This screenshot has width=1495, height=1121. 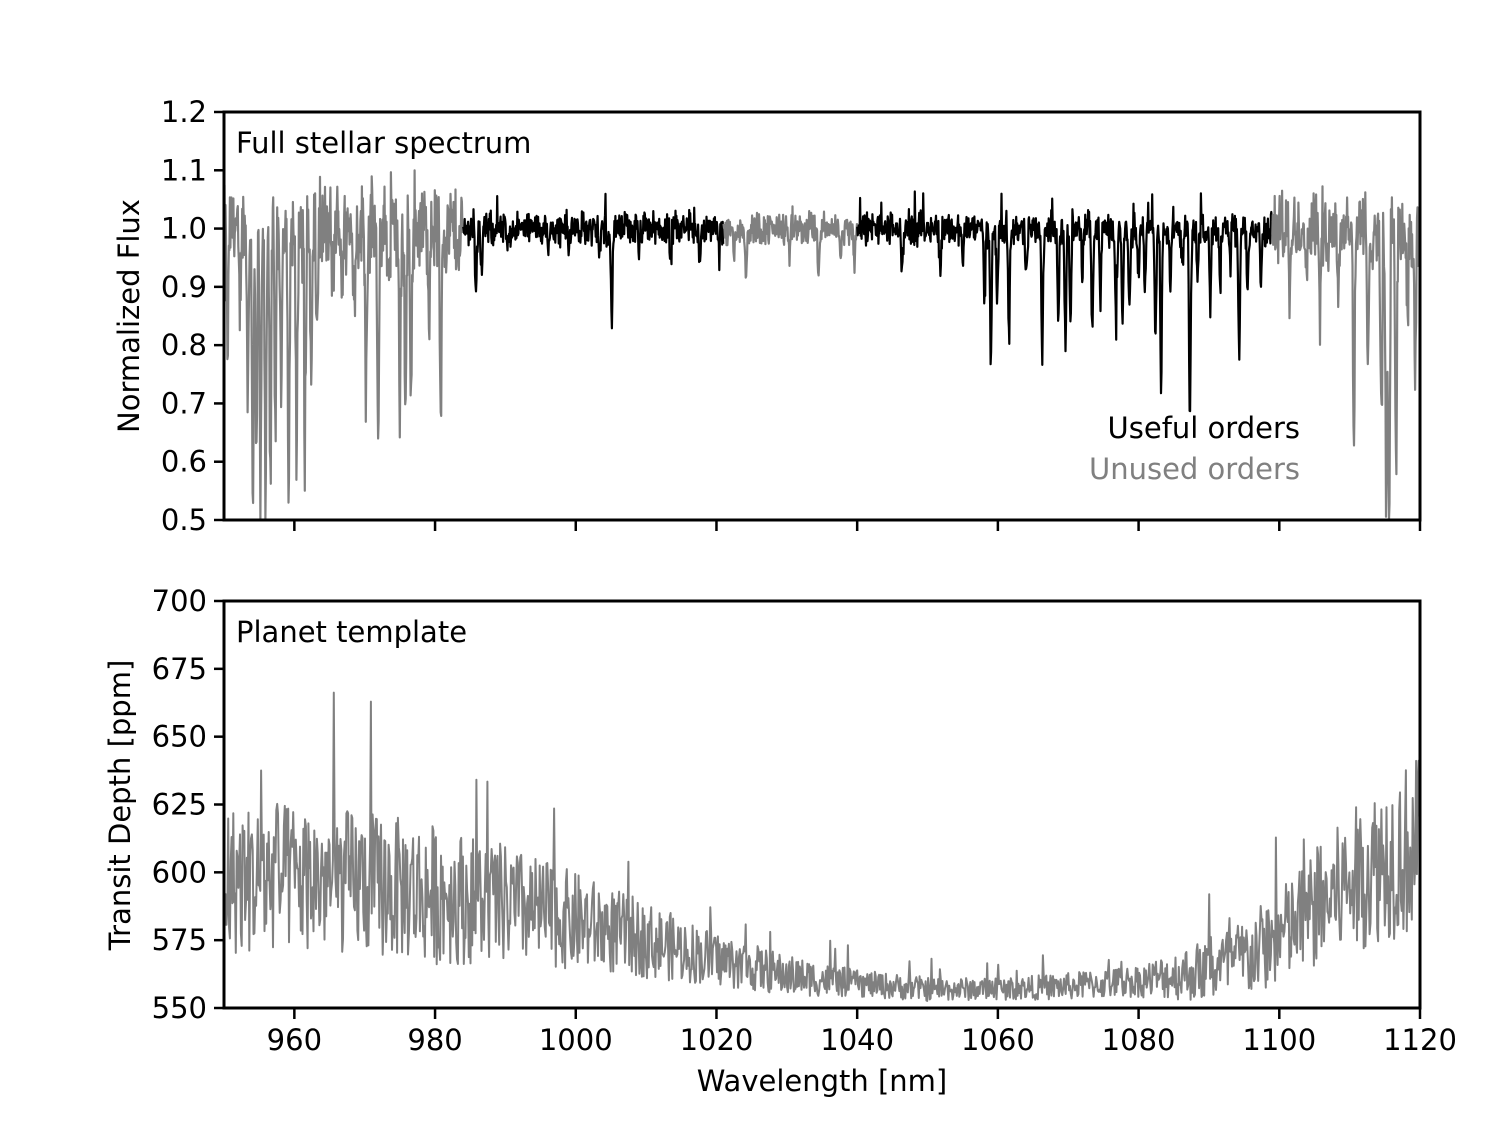 What do you see at coordinates (129, 316) in the screenshot?
I see `stellar-spectrum-y-axis-label: Normalized Flux` at bounding box center [129, 316].